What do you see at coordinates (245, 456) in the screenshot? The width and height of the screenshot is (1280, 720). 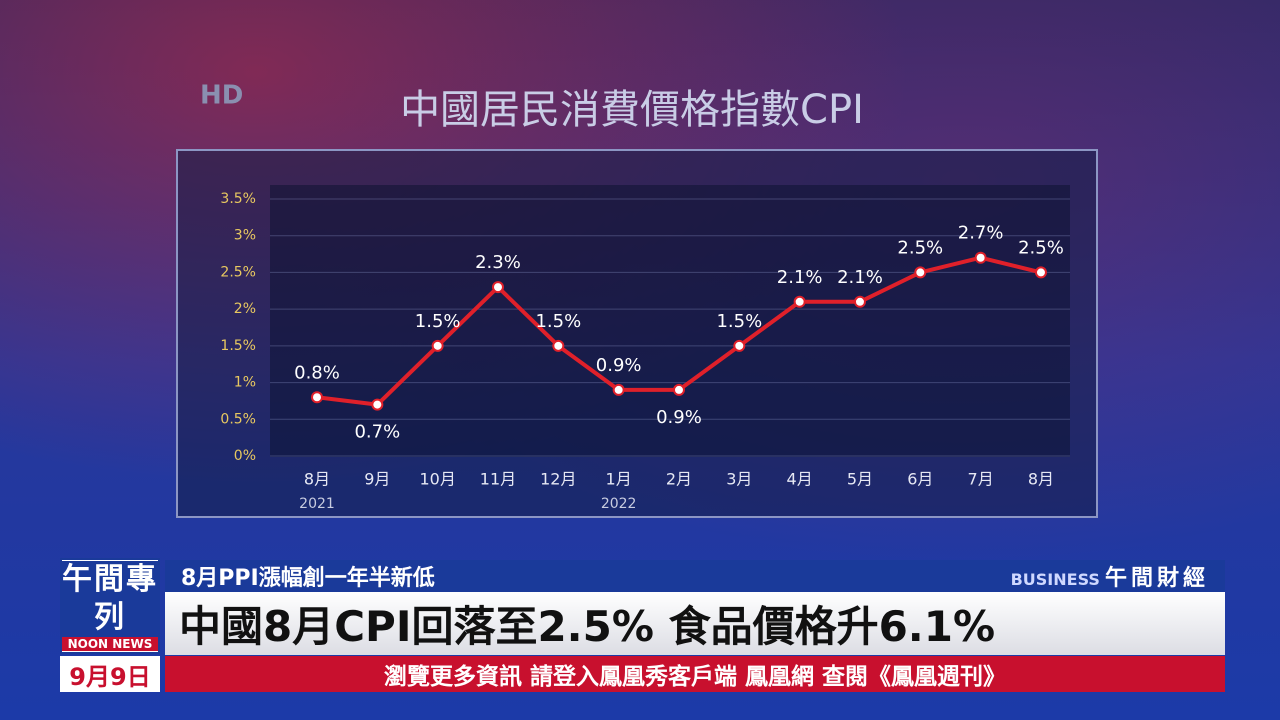 I see `y-tick-label: 0%` at bounding box center [245, 456].